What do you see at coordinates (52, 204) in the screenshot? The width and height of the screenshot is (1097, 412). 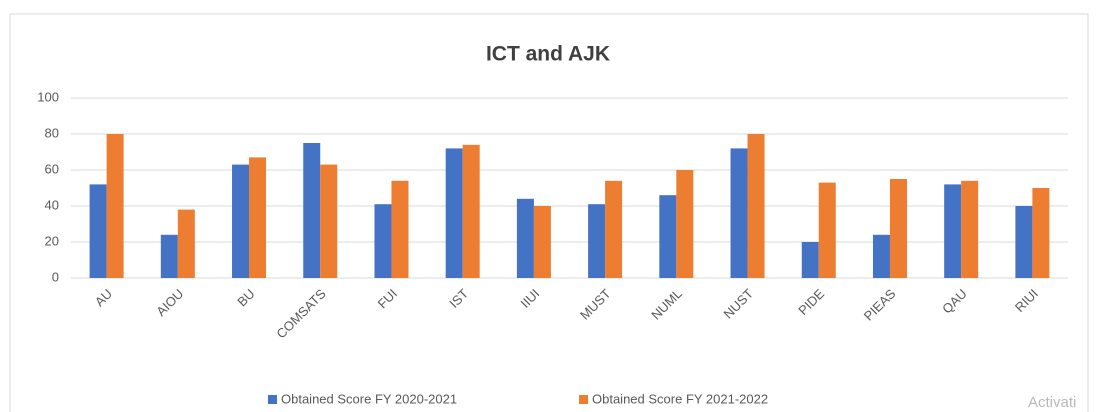 I see `y-tick-label: 40` at bounding box center [52, 204].